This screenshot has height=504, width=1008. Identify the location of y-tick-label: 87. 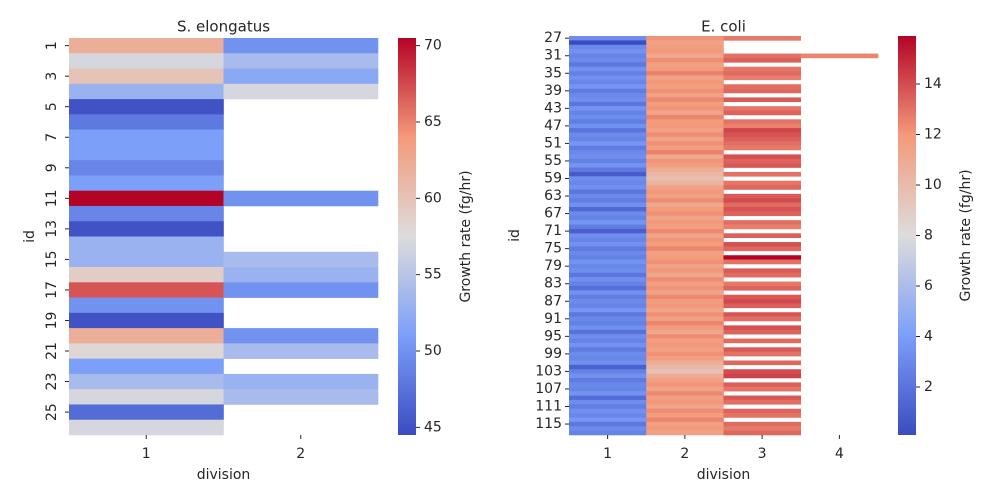
(553, 301).